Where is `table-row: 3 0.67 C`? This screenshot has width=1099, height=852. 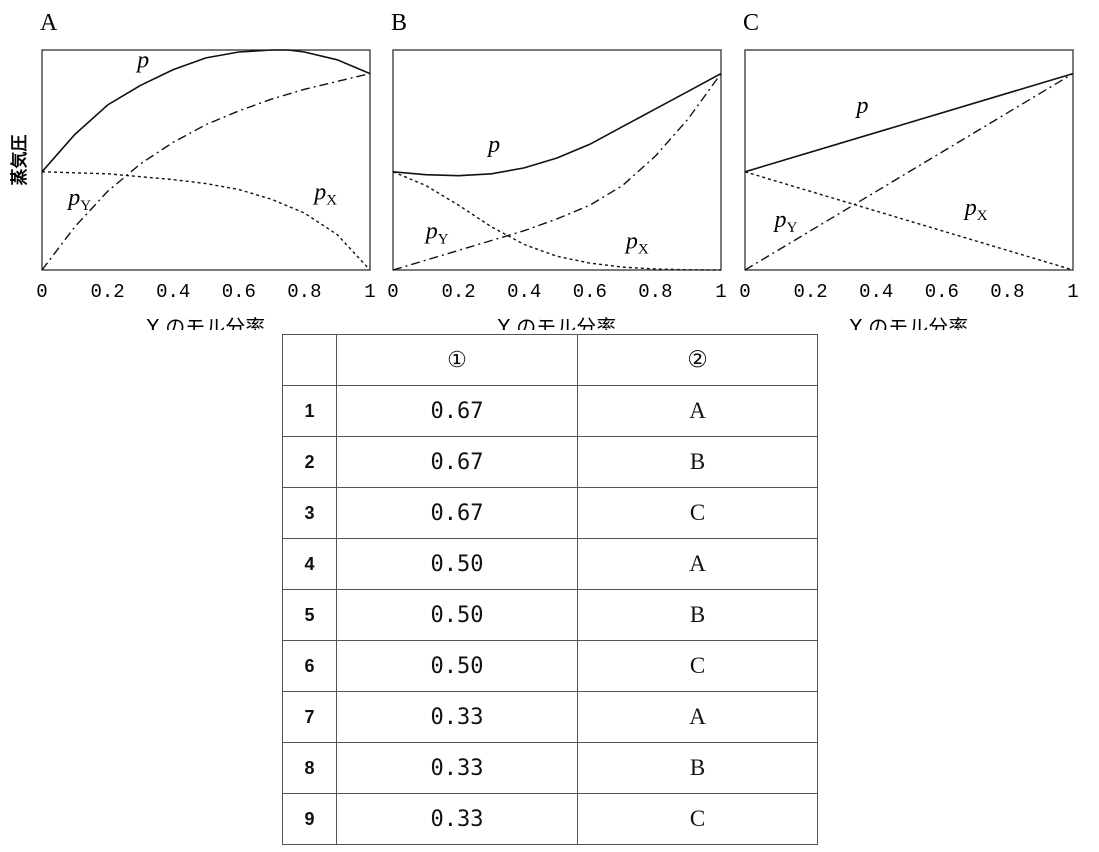 table-row: 3 0.67 C is located at coordinates (550, 513).